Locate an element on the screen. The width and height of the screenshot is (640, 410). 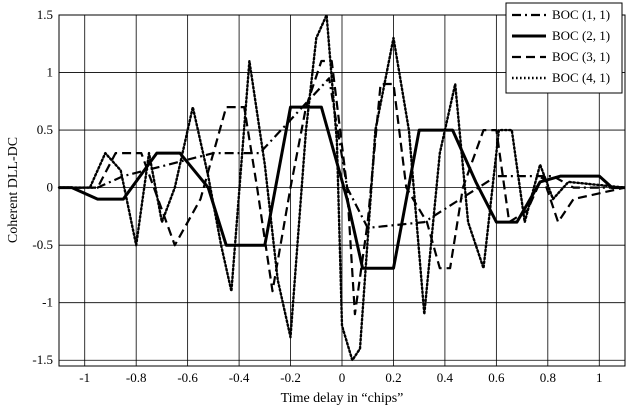
y-tick-label: -1 is located at coordinates (47, 302).